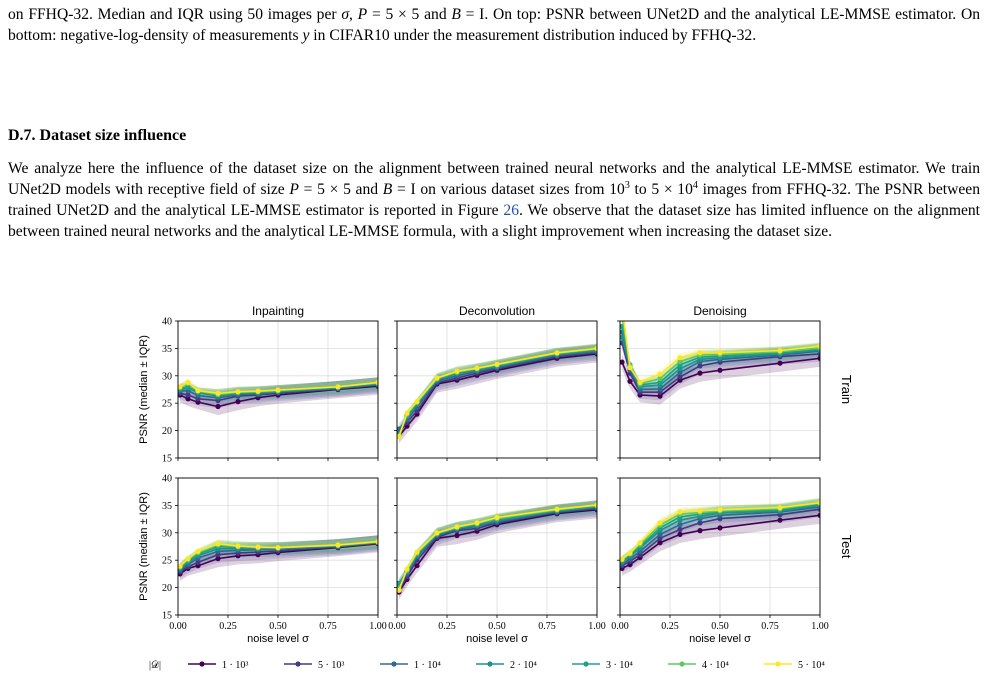  I want to click on row-label: Test, so click(846, 547).